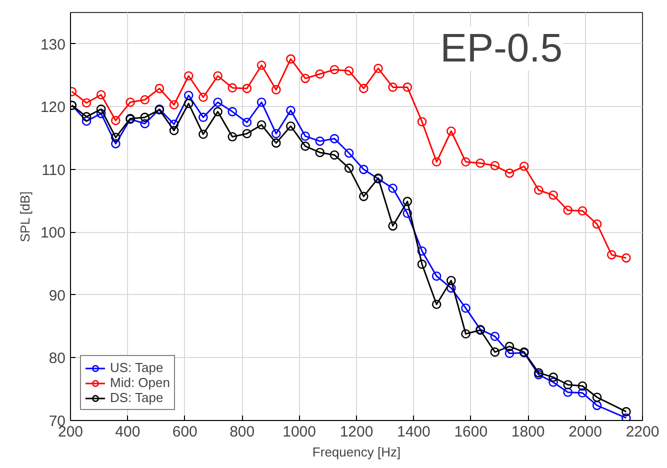 This screenshot has width=667, height=468. I want to click on y-tick-label: 90, so click(57, 295).